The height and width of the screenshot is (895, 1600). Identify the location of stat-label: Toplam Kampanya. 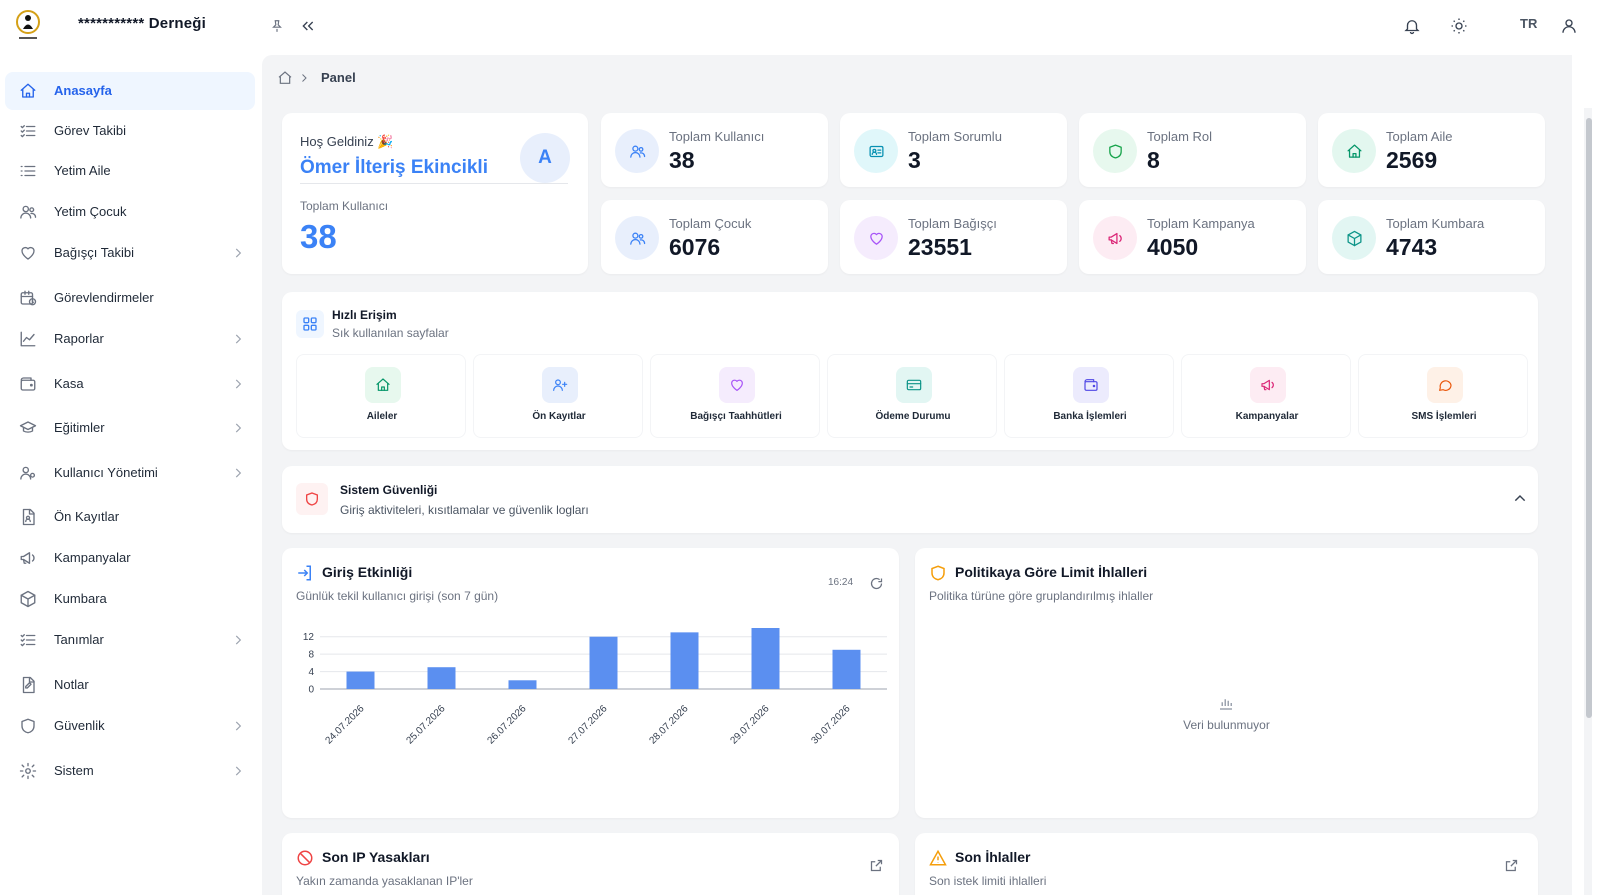
(1201, 223).